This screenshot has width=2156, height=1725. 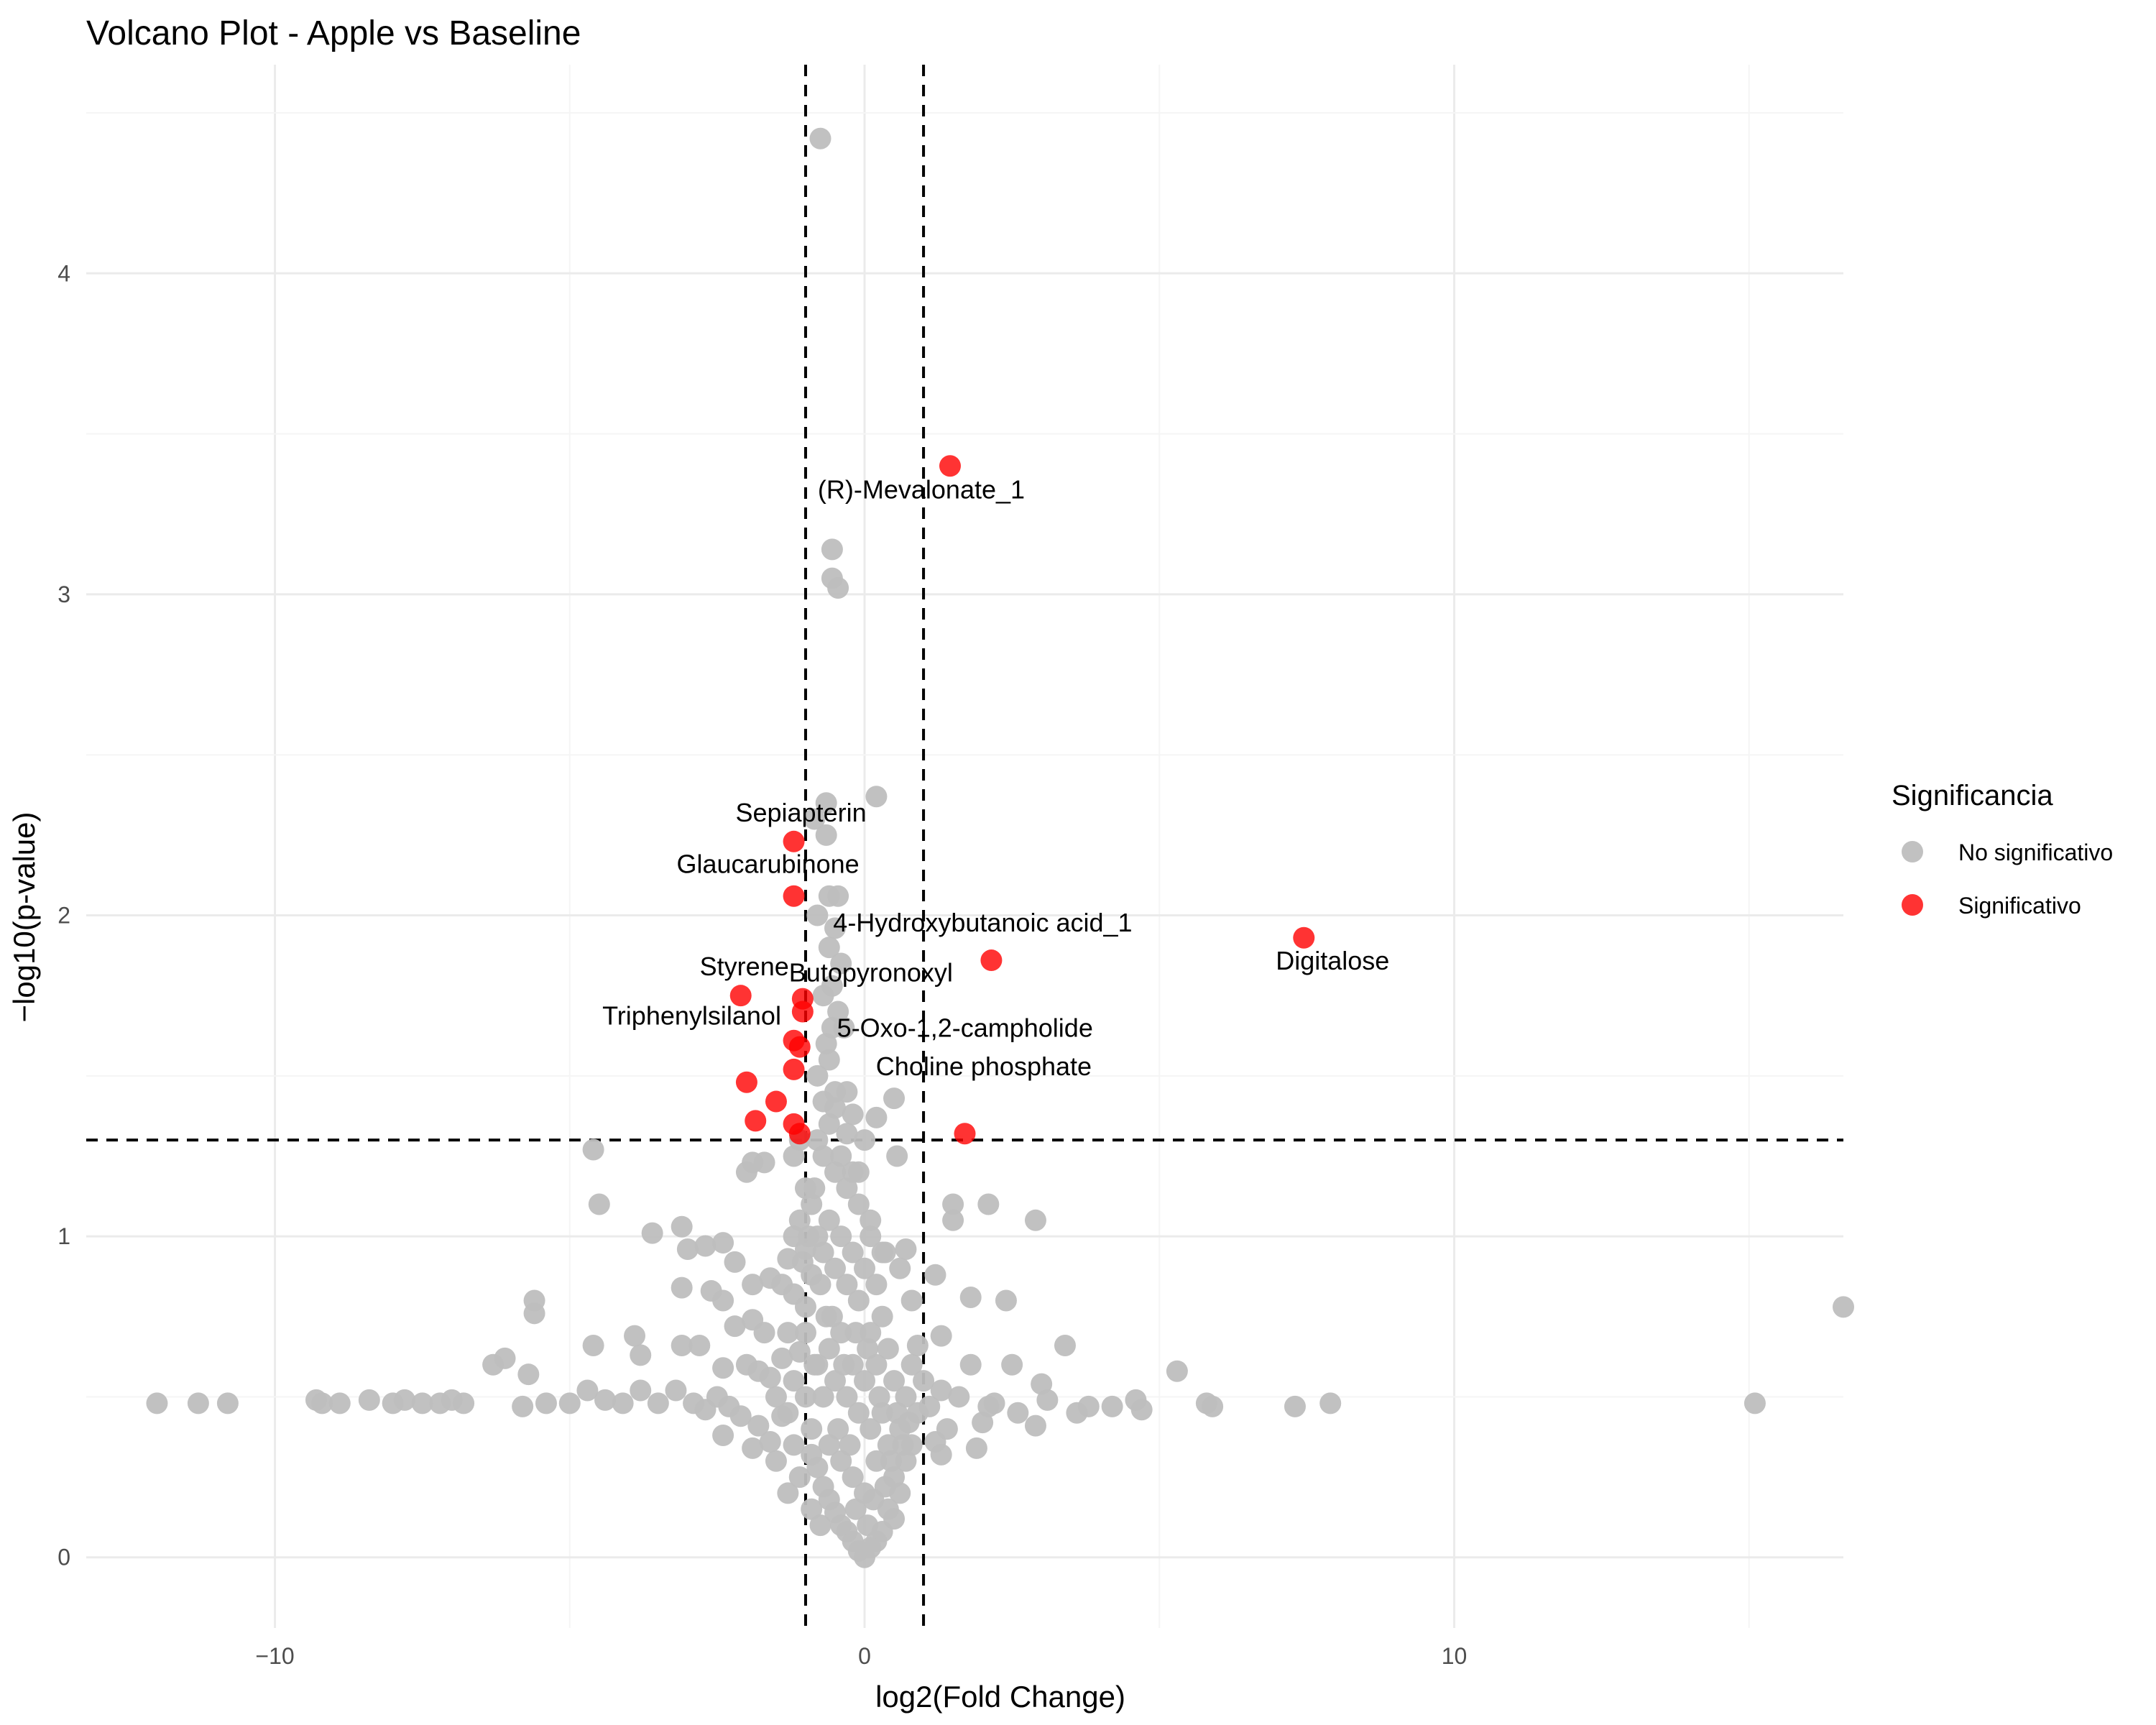 I want to click on x-tick-label: 0, so click(x=864, y=1656).